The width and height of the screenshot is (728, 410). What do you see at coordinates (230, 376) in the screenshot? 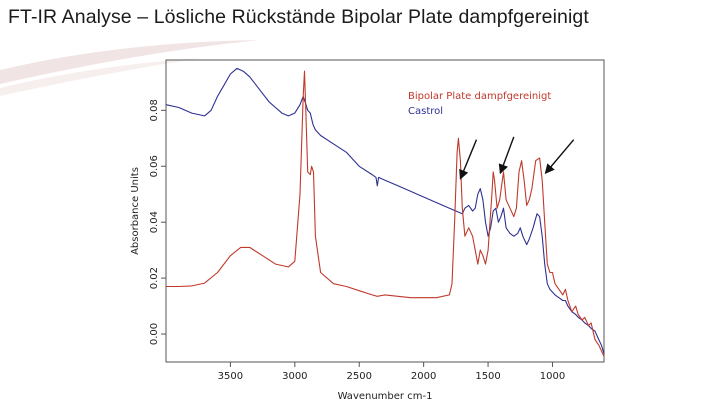
I see `x-tick-label-3500: 3500` at bounding box center [230, 376].